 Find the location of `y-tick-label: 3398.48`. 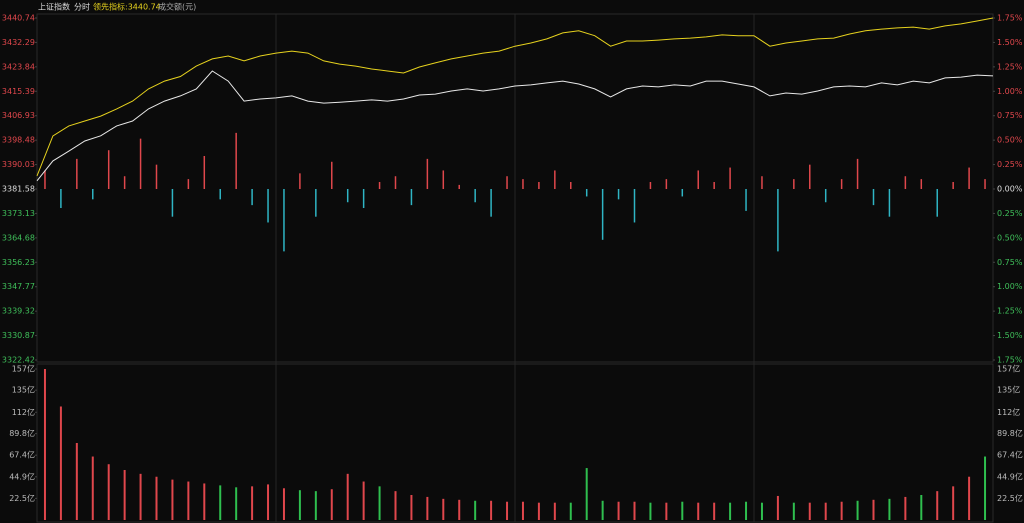

y-tick-label: 3398.48 is located at coordinates (18, 140).